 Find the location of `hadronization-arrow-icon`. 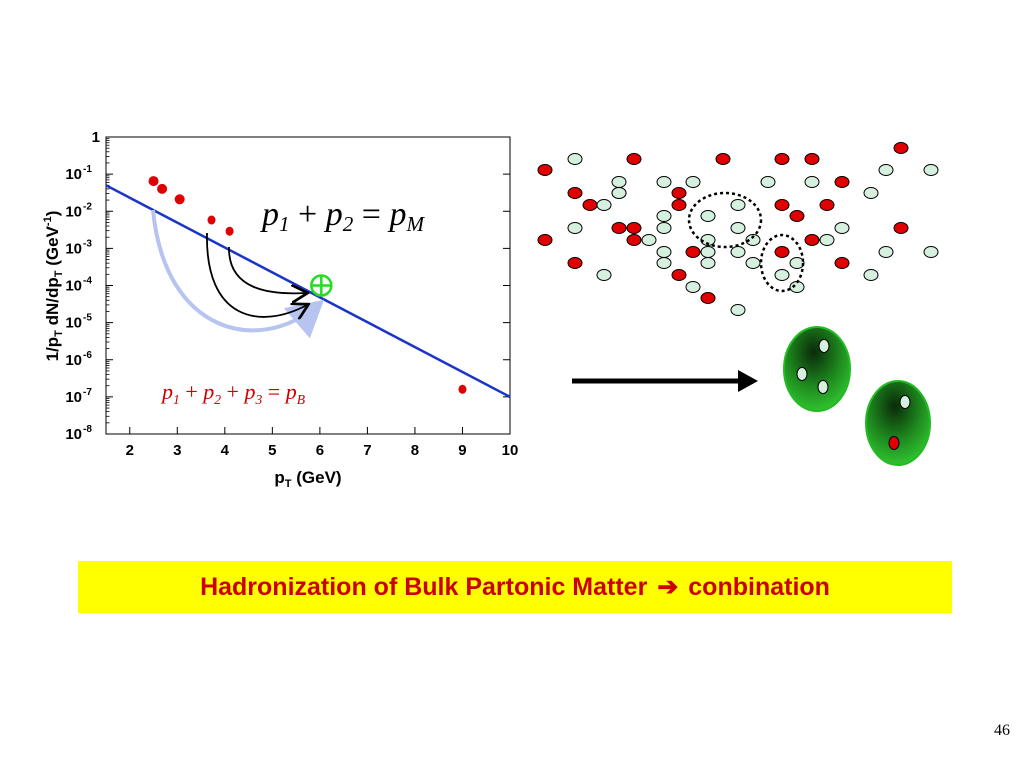

hadronization-arrow-icon is located at coordinates (665, 381).